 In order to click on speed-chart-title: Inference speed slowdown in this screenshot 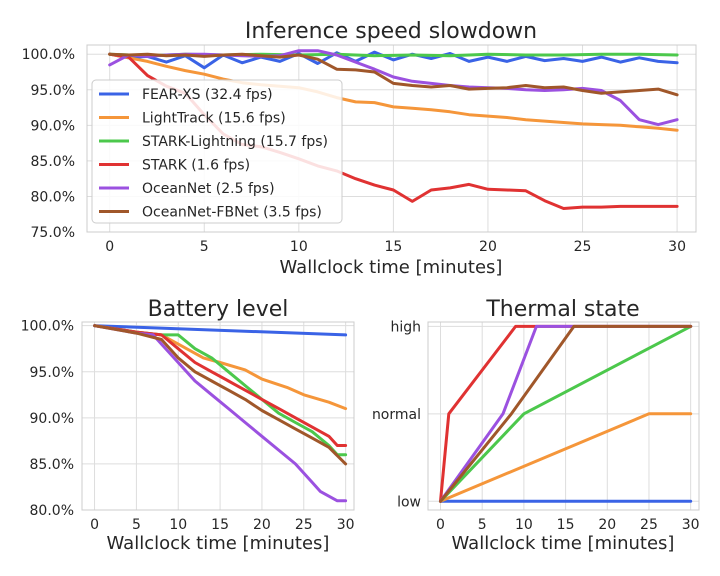, I will do `click(391, 31)`.